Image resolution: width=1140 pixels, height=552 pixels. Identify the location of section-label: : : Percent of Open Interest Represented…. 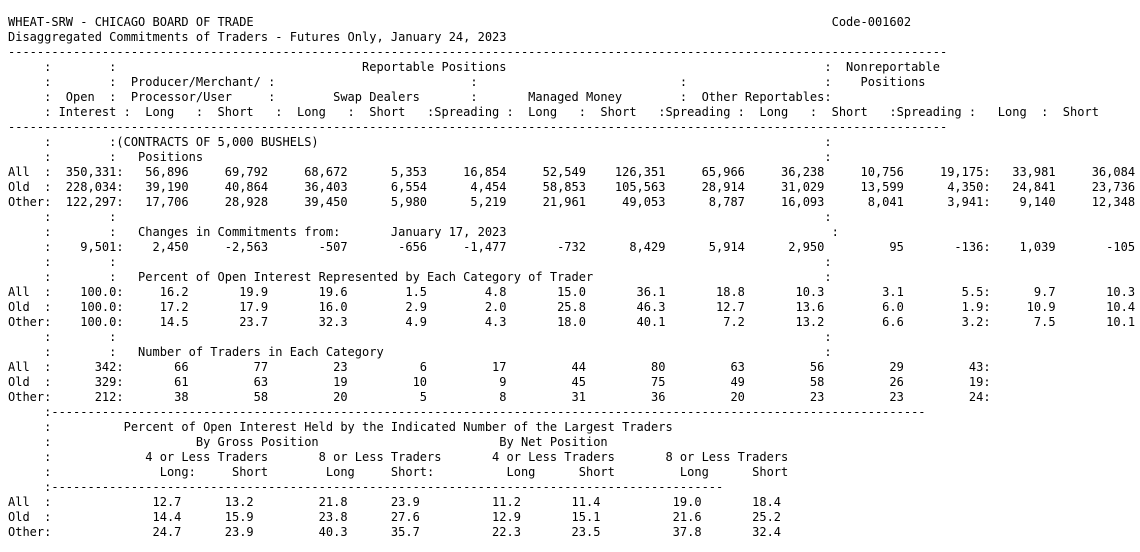
(420, 277).